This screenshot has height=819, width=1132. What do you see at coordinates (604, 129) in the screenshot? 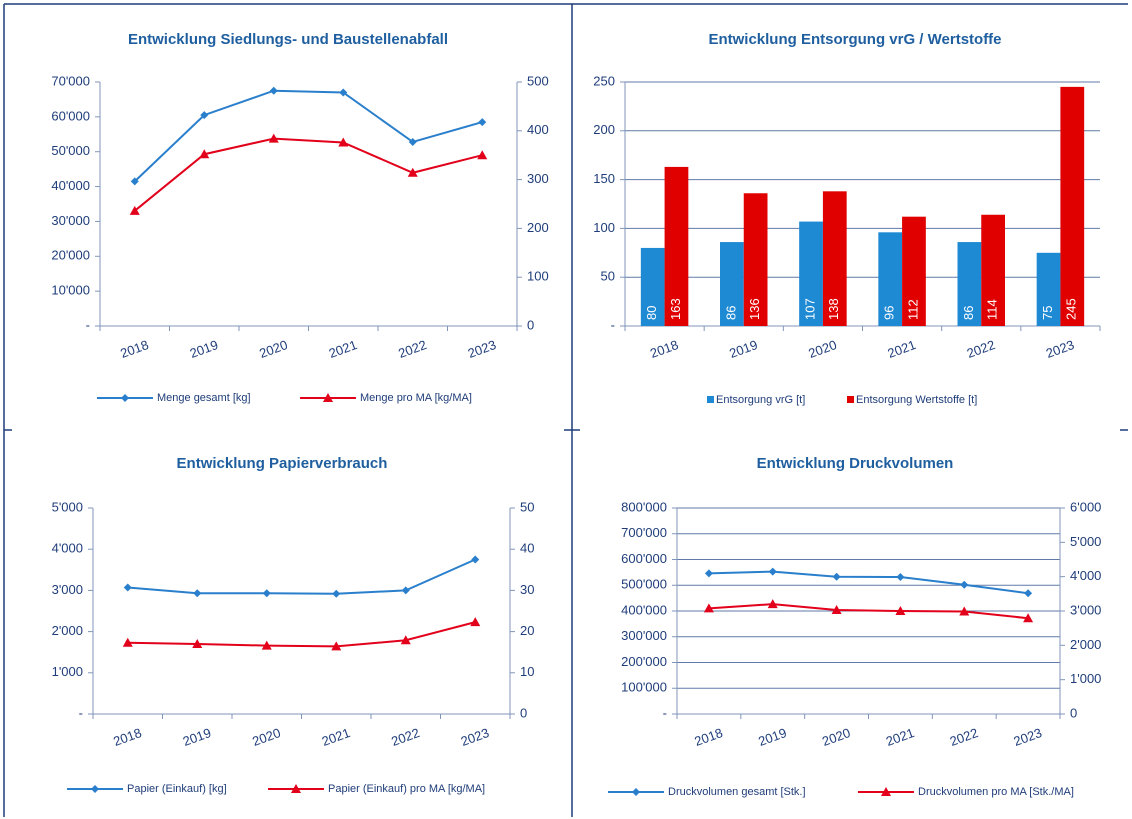
I see `y-tick-label: 200` at bounding box center [604, 129].